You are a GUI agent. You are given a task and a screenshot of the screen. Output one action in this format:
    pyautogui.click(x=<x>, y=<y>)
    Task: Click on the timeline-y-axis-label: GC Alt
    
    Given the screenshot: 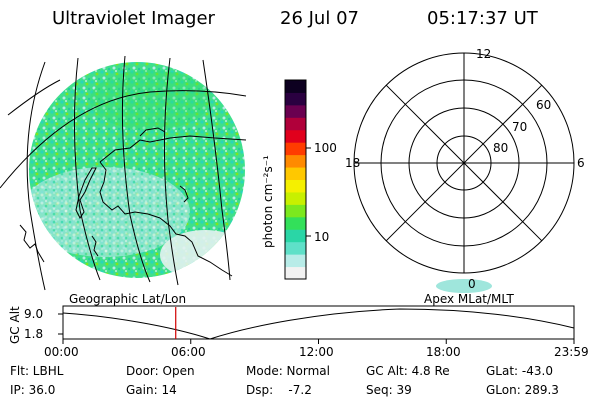 What is the action you would take?
    pyautogui.click(x=15, y=325)
    